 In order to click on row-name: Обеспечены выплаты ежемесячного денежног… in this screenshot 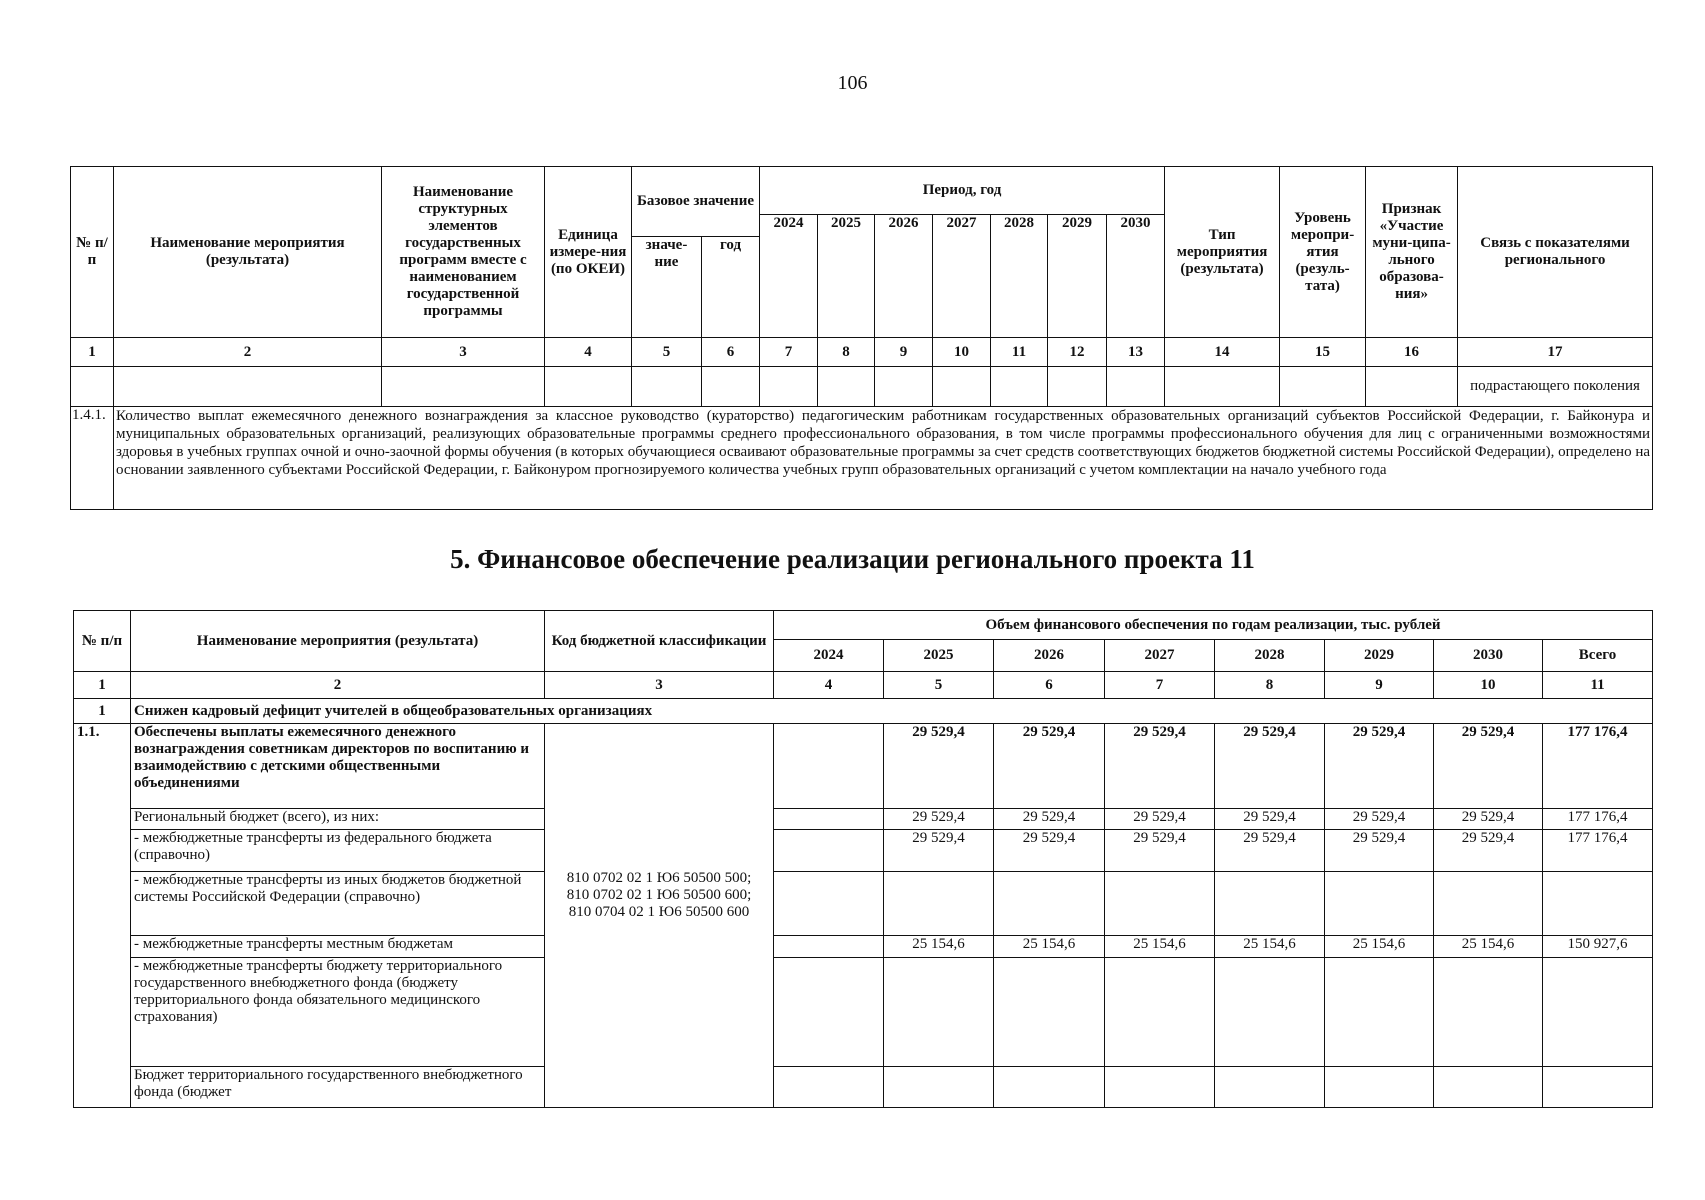, I will do `click(337, 766)`.